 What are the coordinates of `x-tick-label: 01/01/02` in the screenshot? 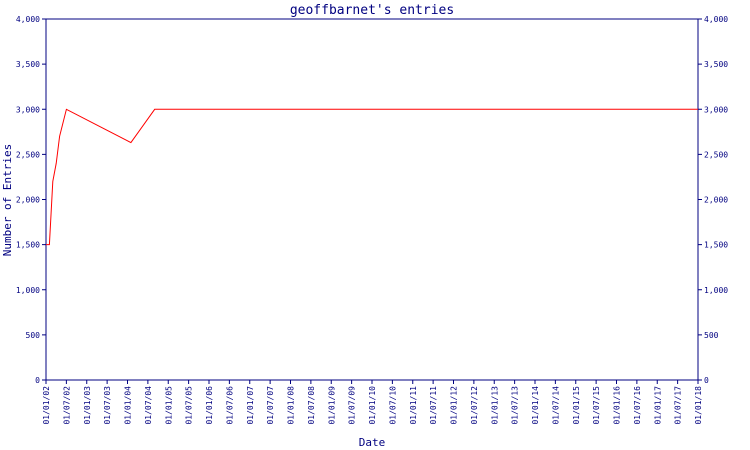 It's located at (46, 405).